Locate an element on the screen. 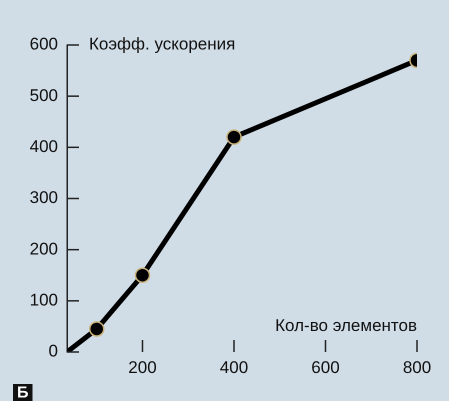 The width and height of the screenshot is (449, 401). x-tick-label: 400 is located at coordinates (234, 367).